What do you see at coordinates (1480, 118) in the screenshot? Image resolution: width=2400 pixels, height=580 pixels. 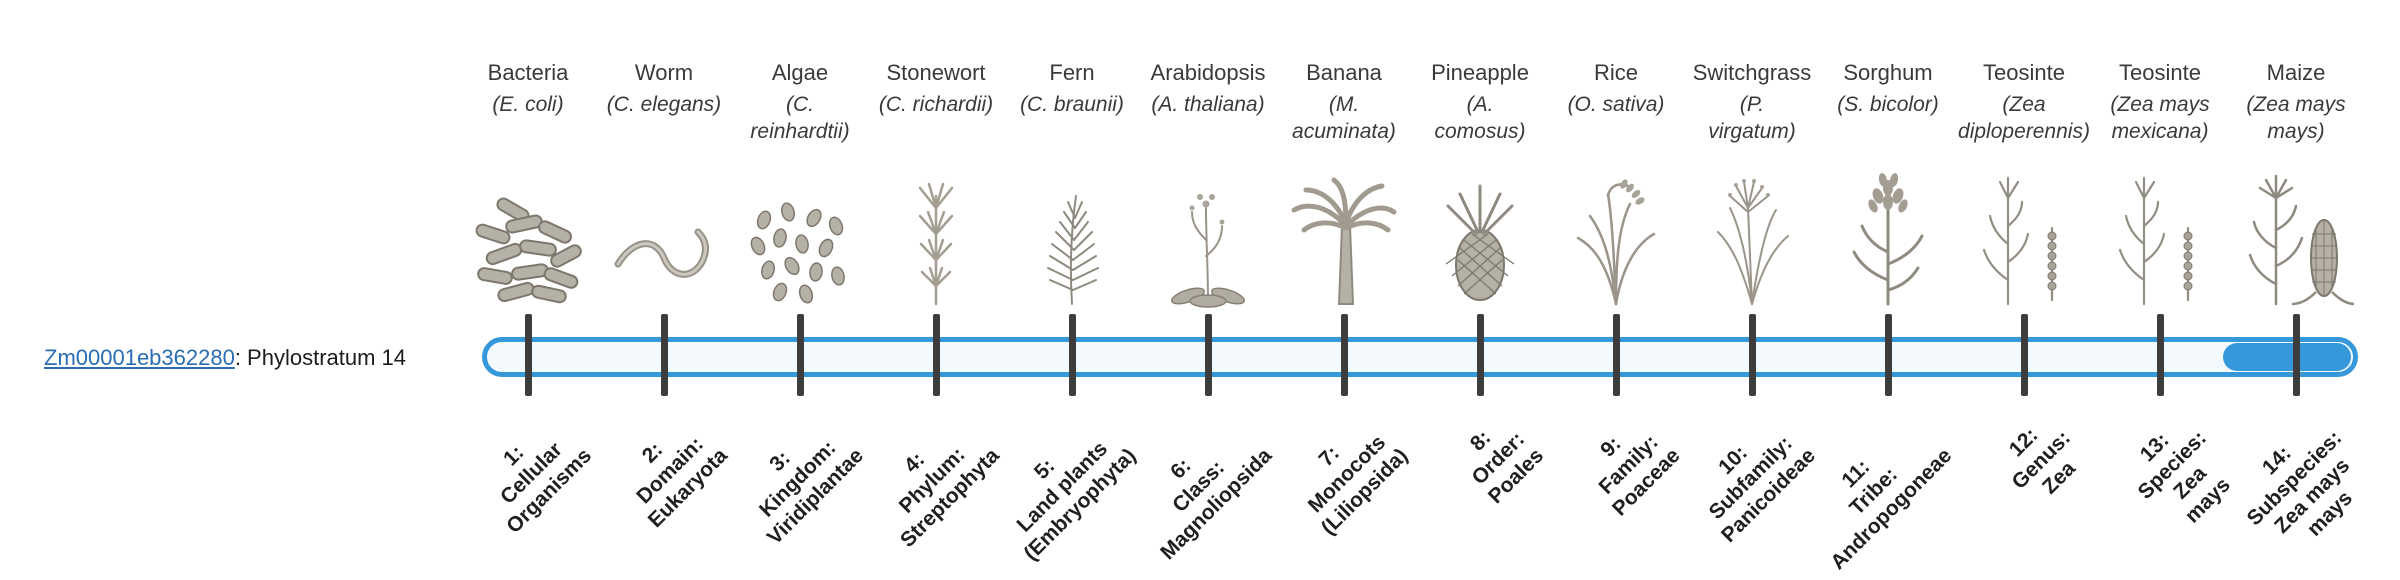 I see `organism-scientific-name: (A. comosus)` at bounding box center [1480, 118].